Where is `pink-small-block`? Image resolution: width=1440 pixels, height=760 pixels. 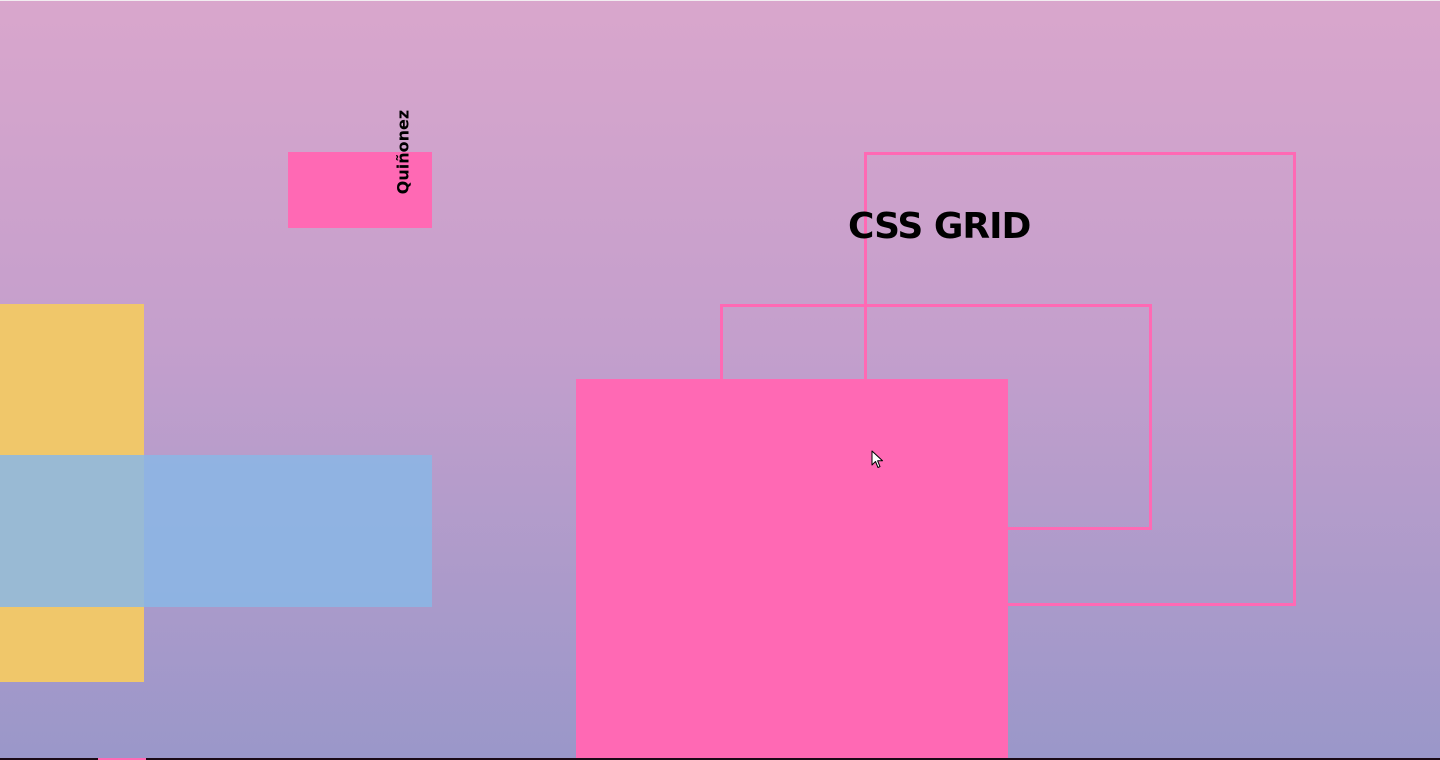
pink-small-block is located at coordinates (360, 190).